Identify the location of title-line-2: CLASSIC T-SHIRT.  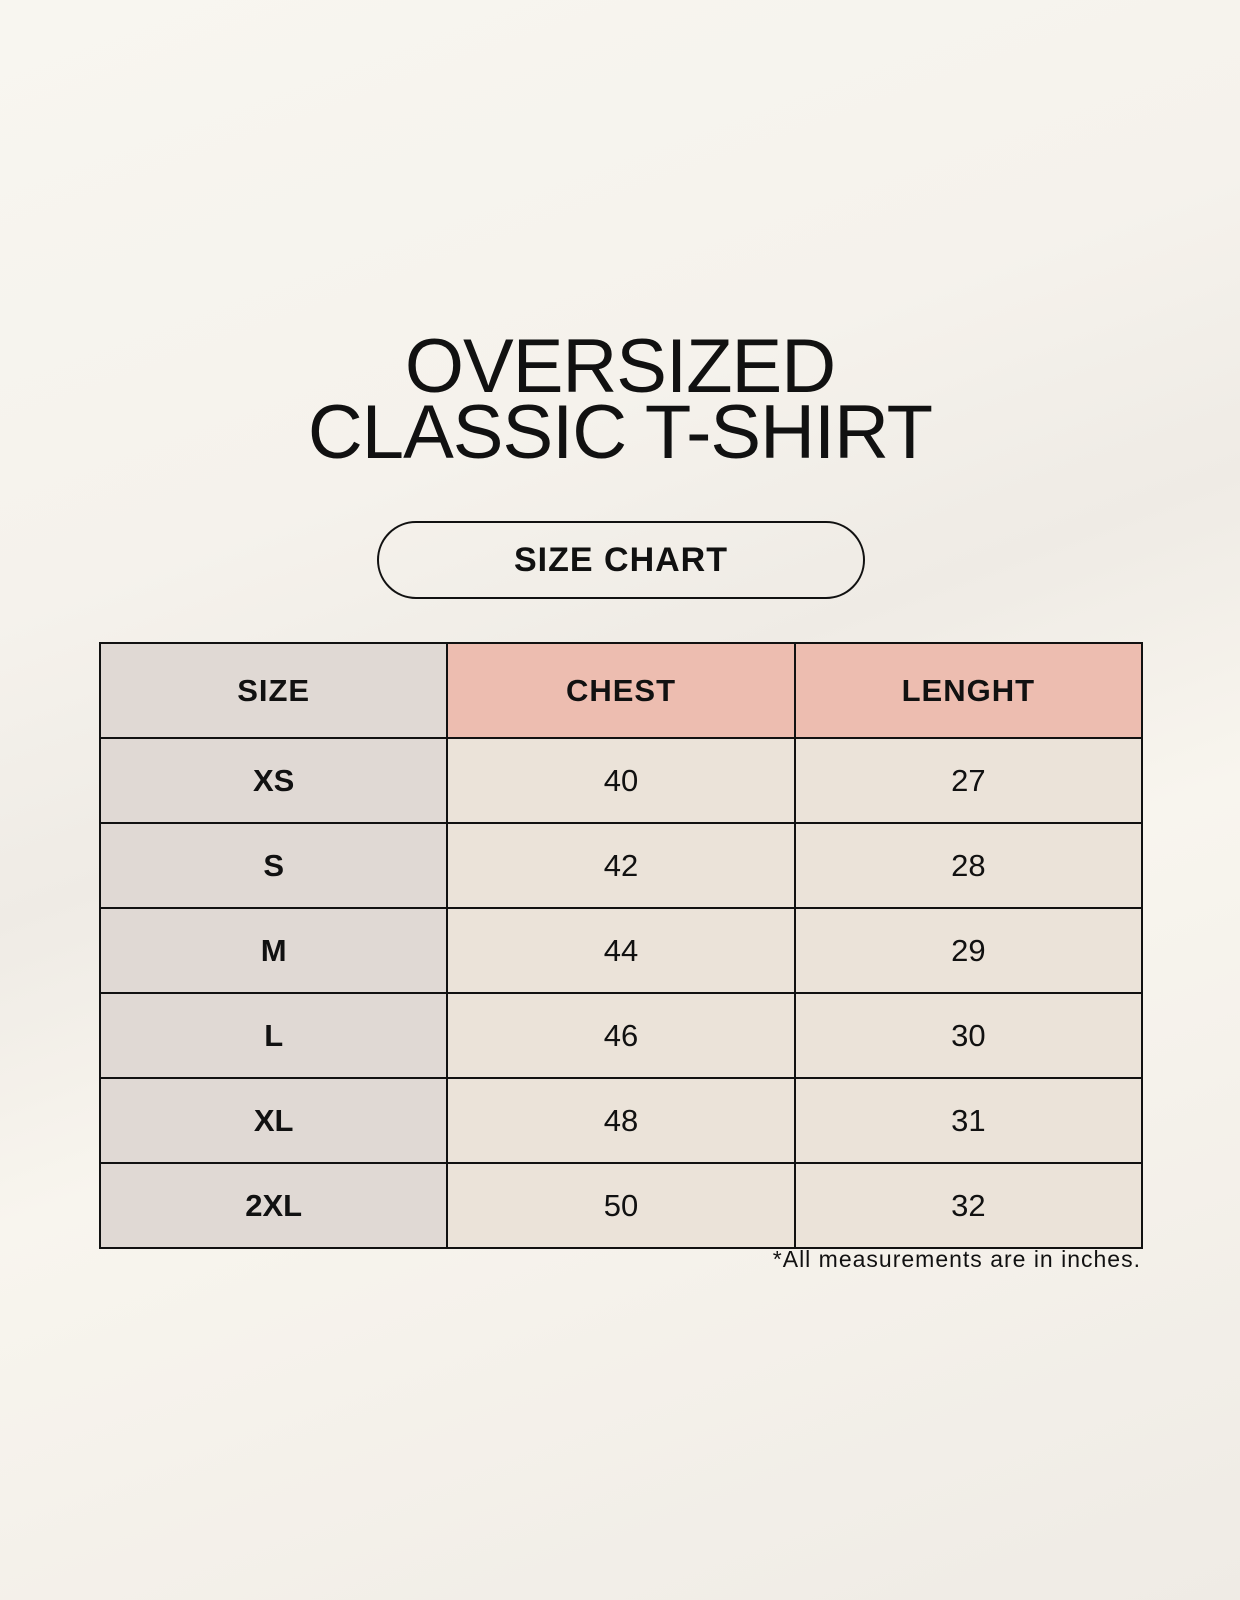
(620, 432).